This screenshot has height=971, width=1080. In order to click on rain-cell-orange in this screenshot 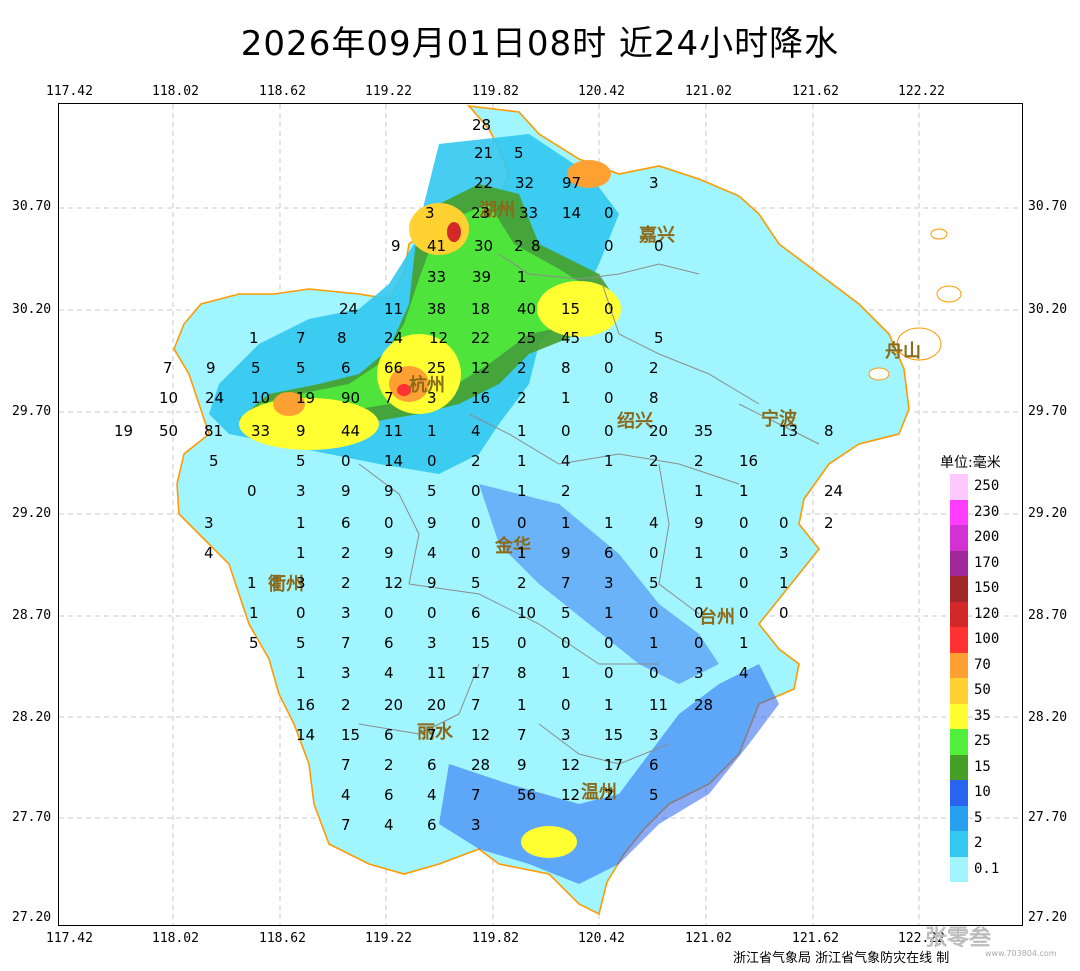, I will do `click(289, 404)`.